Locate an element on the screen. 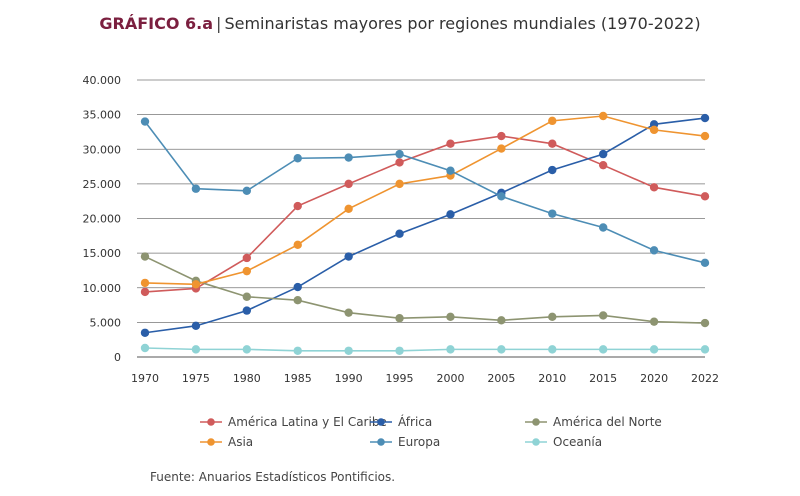 This screenshot has height=496, width=800. legend-item: América del Norte is located at coordinates (593, 422).